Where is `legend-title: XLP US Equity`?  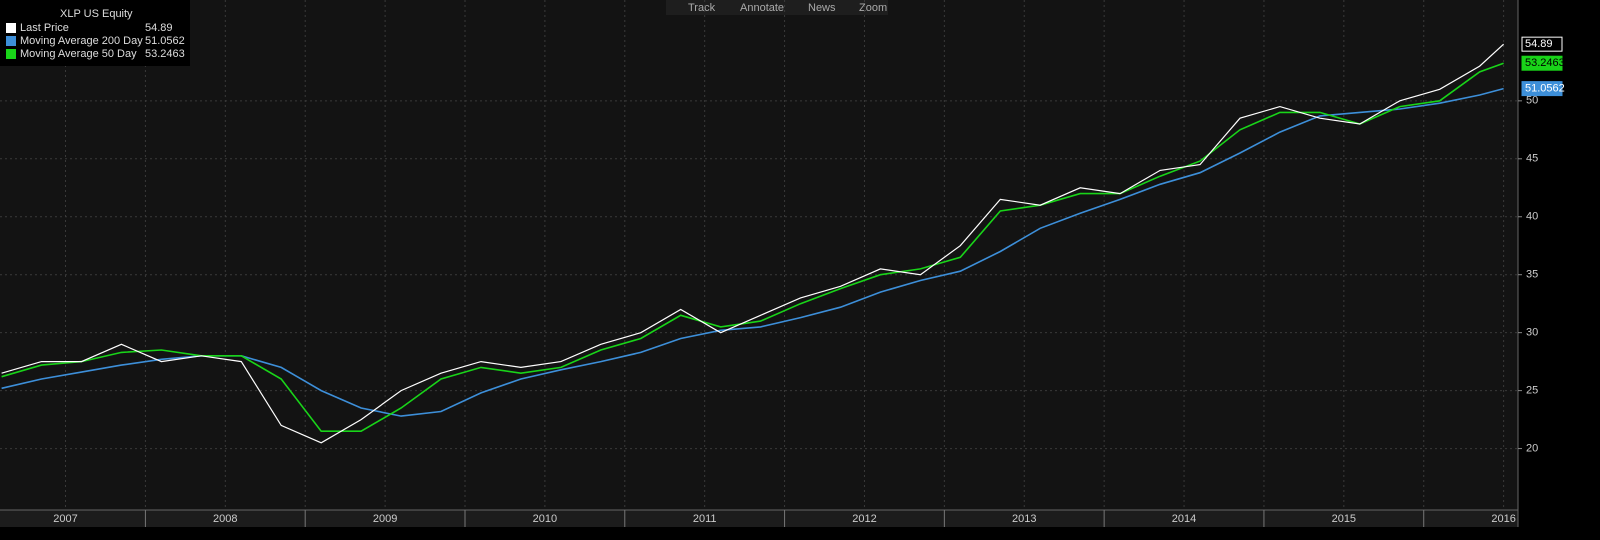 legend-title: XLP US Equity is located at coordinates (96, 14).